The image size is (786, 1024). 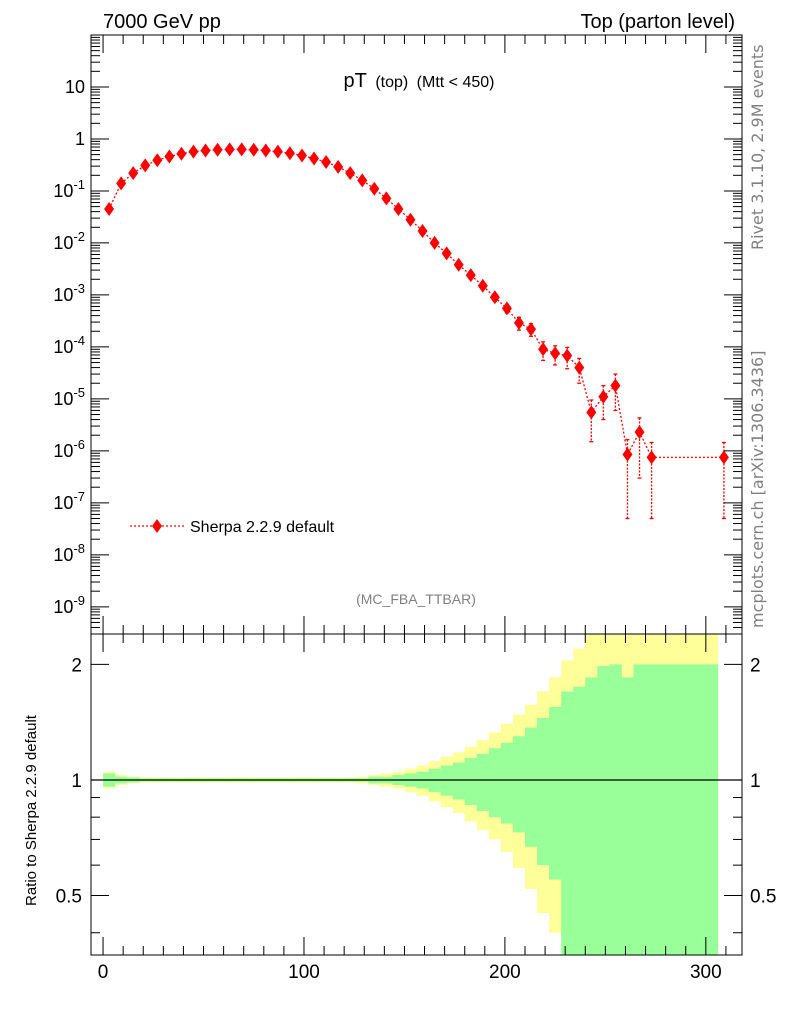 I want to click on legend-marker, so click(x=157, y=526).